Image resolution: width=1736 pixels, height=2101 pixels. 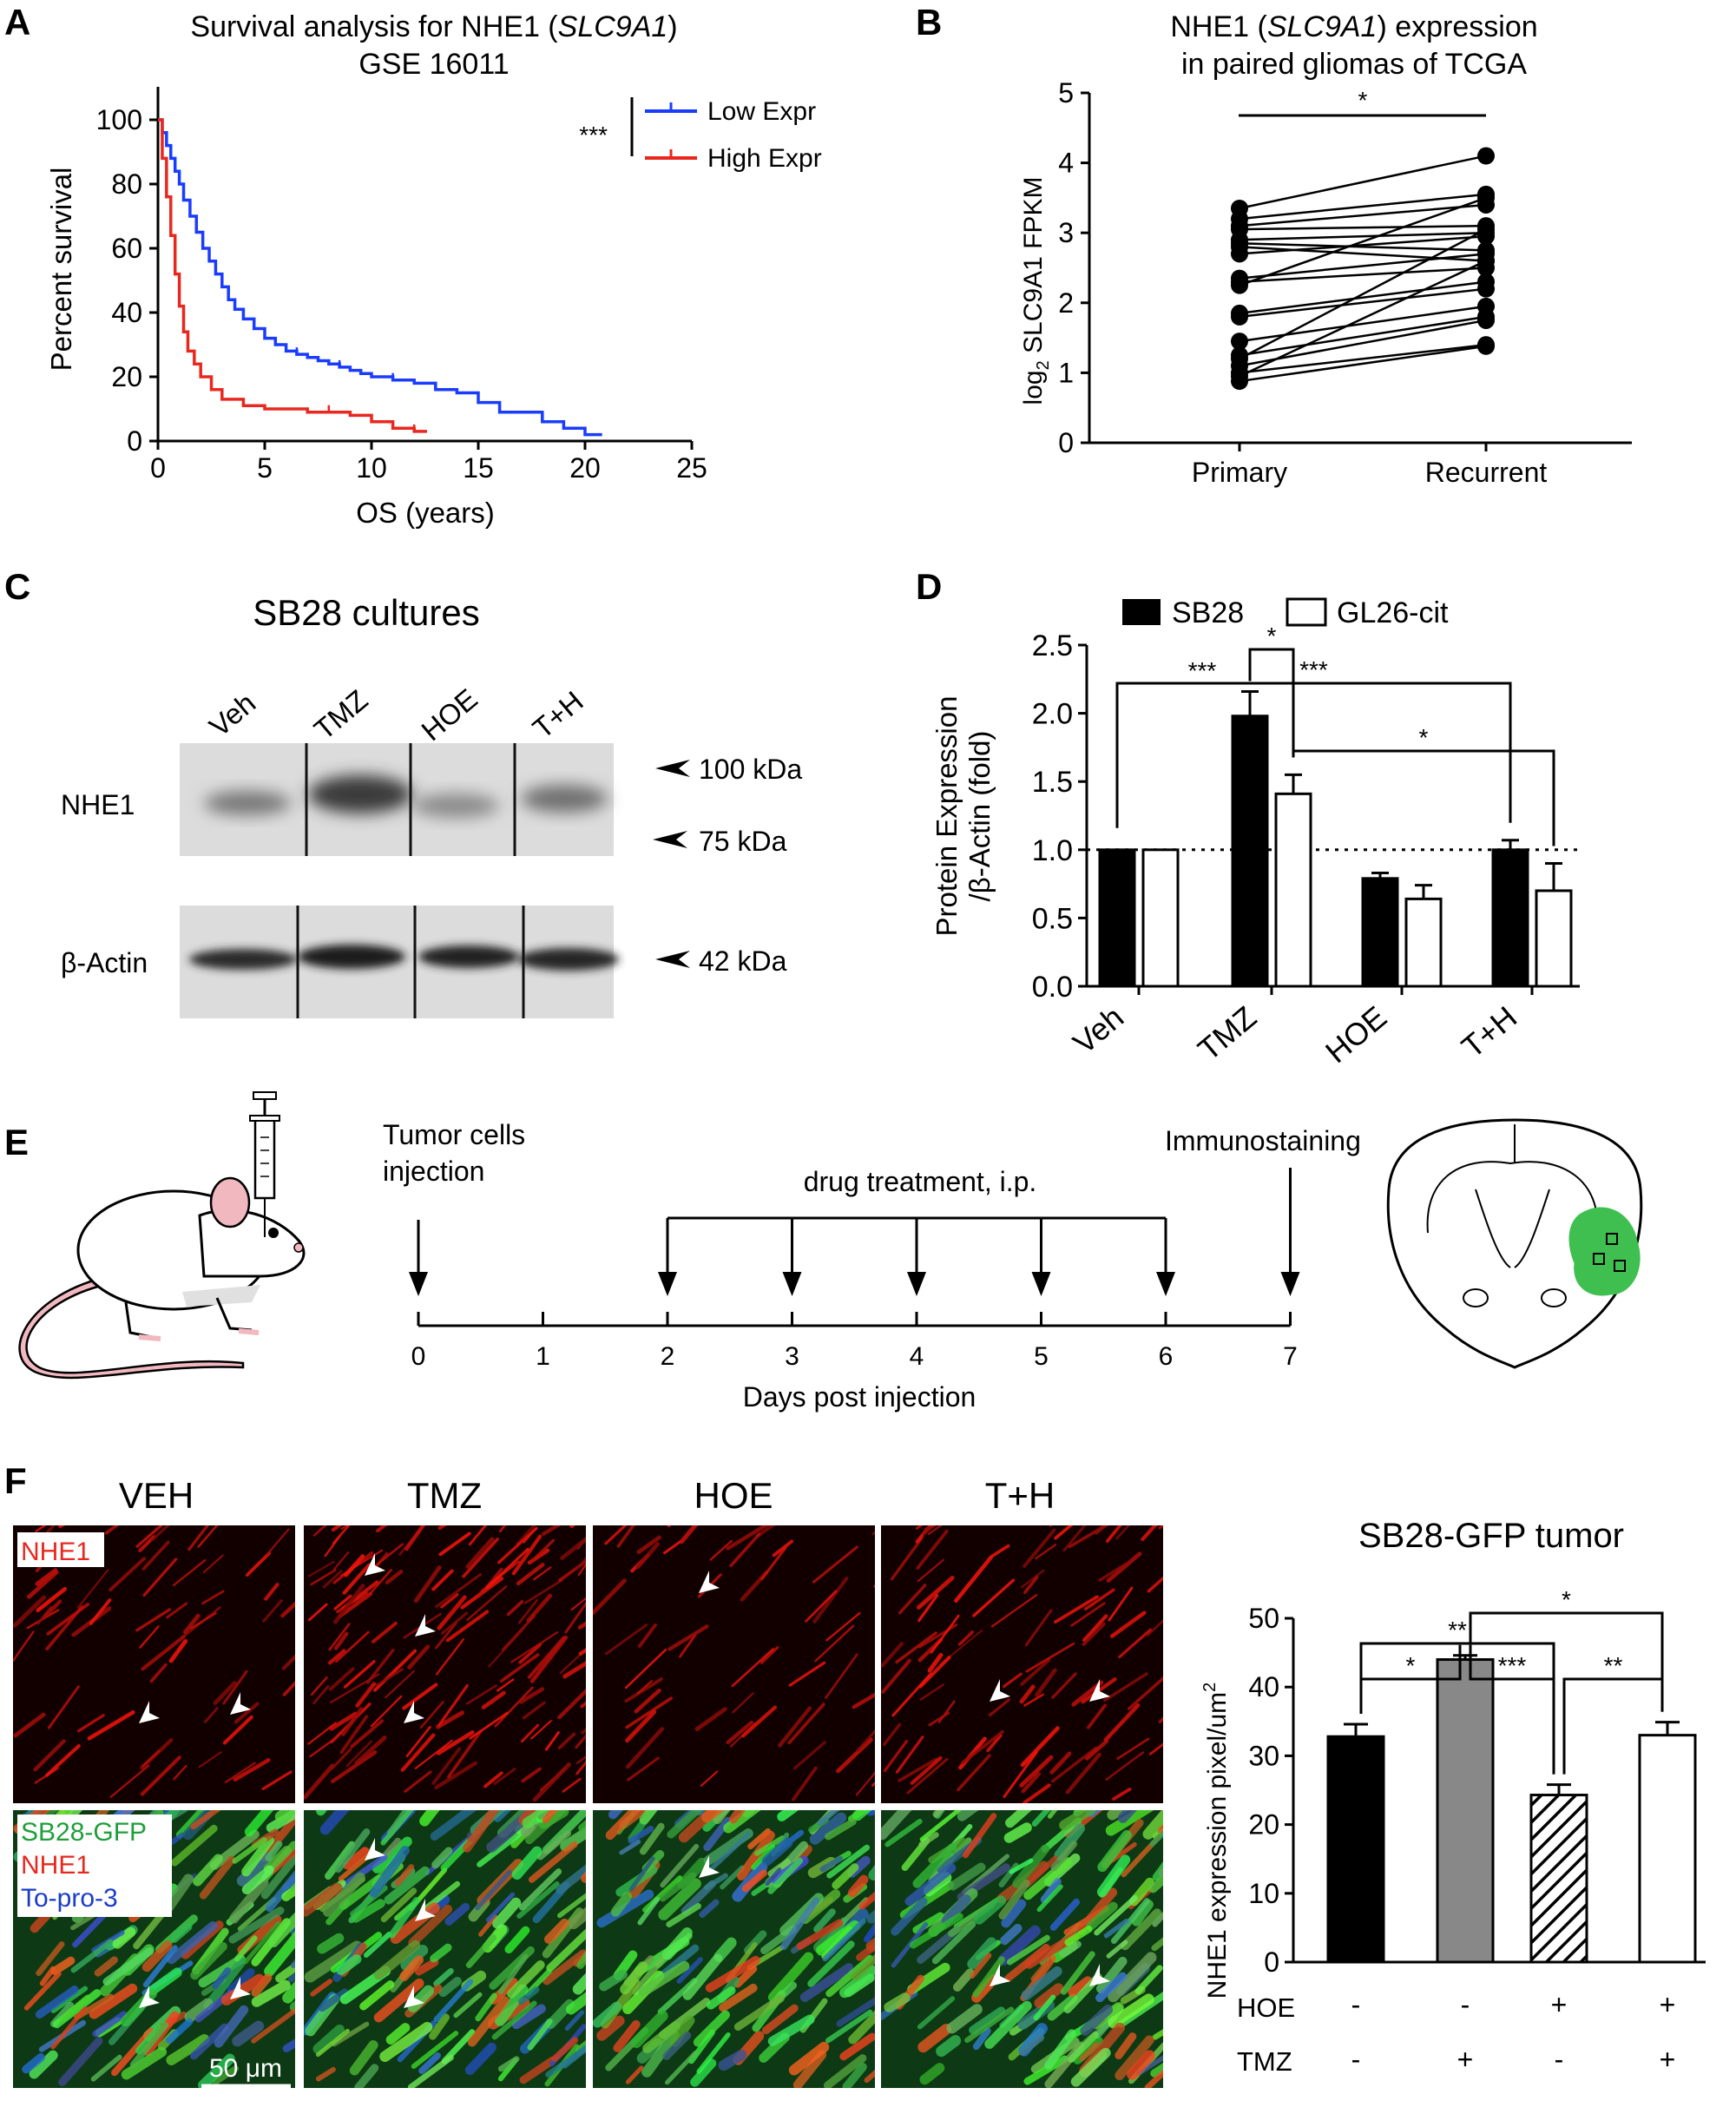 I want to click on marker-100kda: 100 kDa, so click(x=750, y=769).